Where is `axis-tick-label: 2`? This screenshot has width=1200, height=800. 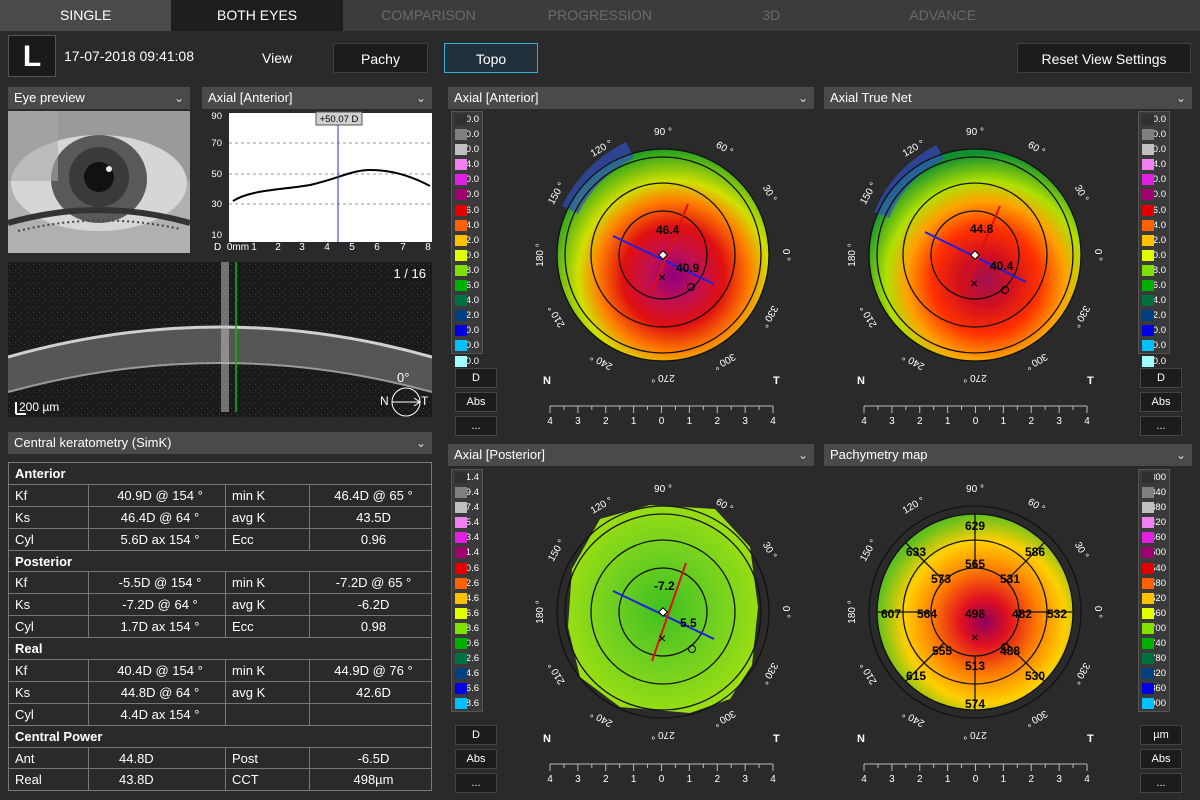
axis-tick-label: 2 is located at coordinates (606, 779).